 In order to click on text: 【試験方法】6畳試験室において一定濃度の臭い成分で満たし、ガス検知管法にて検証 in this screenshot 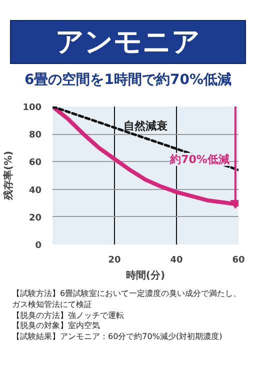, I will do `click(127, 299)`.